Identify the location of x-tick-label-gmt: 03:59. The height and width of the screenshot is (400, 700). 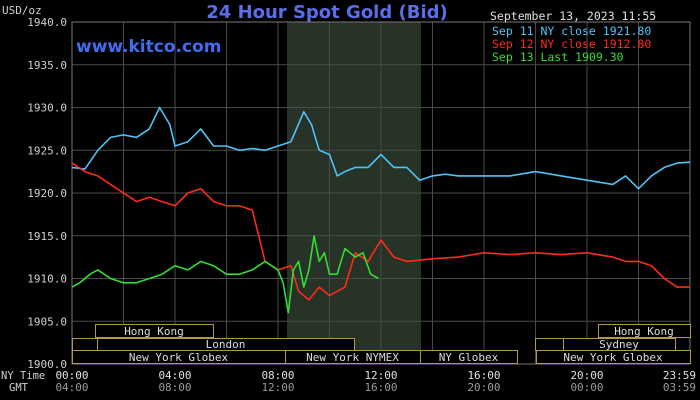
(679, 387).